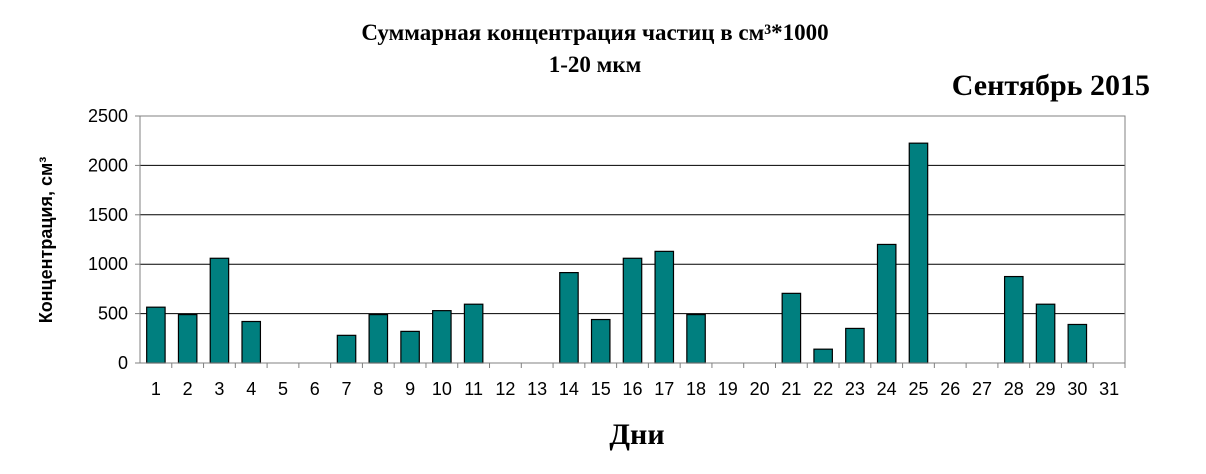 This screenshot has height=474, width=1206. Describe the element at coordinates (108, 239) in the screenshot. I see `y-tick-labels: 0 500 1000 1500 2000 2500` at that location.